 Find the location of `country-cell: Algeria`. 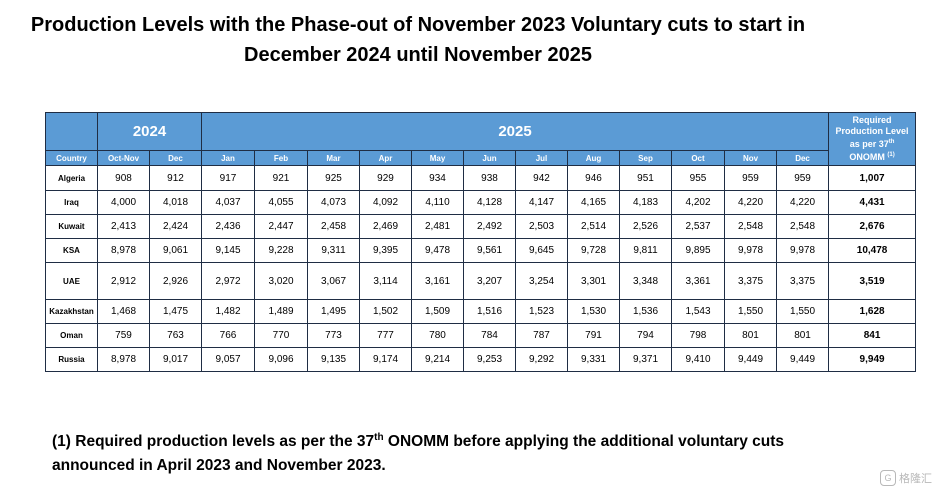

country-cell: Algeria is located at coordinates (71, 178).